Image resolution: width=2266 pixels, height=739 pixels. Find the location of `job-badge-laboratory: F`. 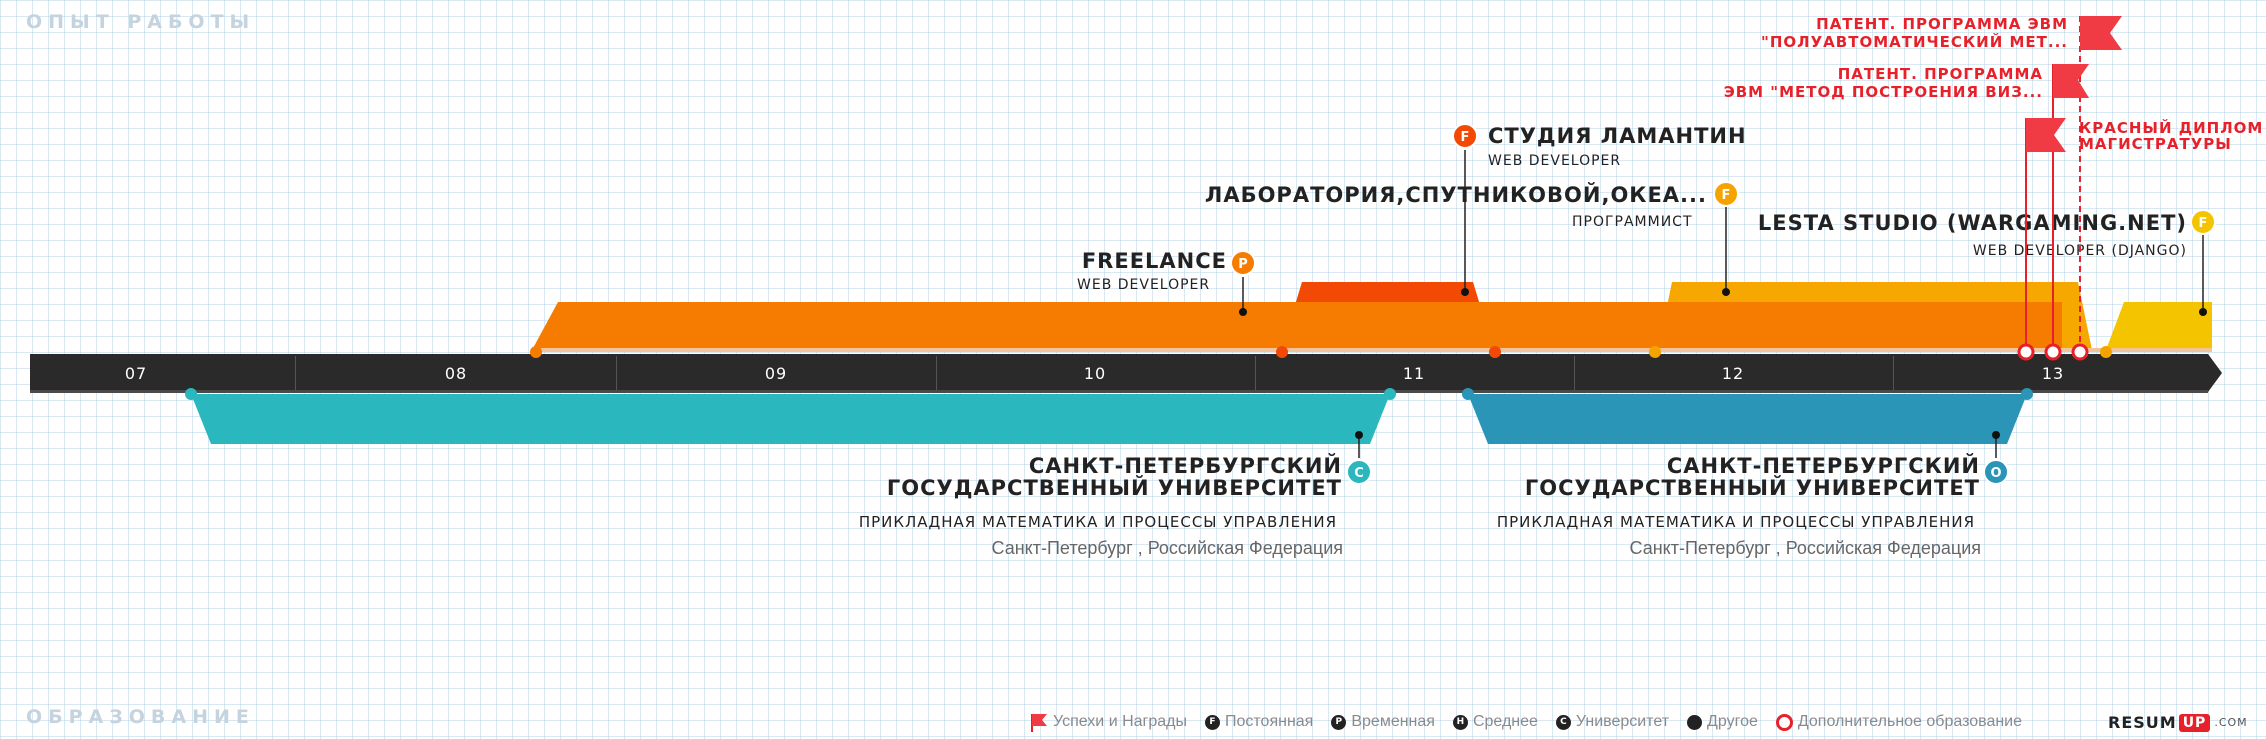

job-badge-laboratory: F is located at coordinates (1726, 194).